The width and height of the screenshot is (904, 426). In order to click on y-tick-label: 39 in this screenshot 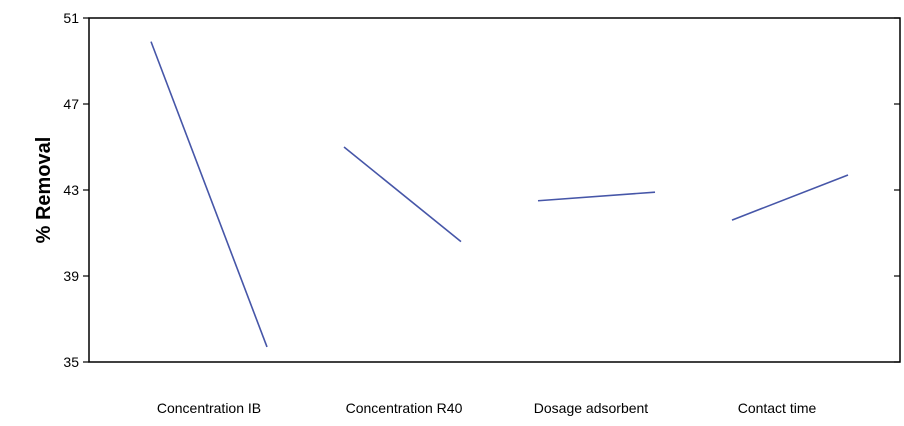, I will do `click(71, 276)`.